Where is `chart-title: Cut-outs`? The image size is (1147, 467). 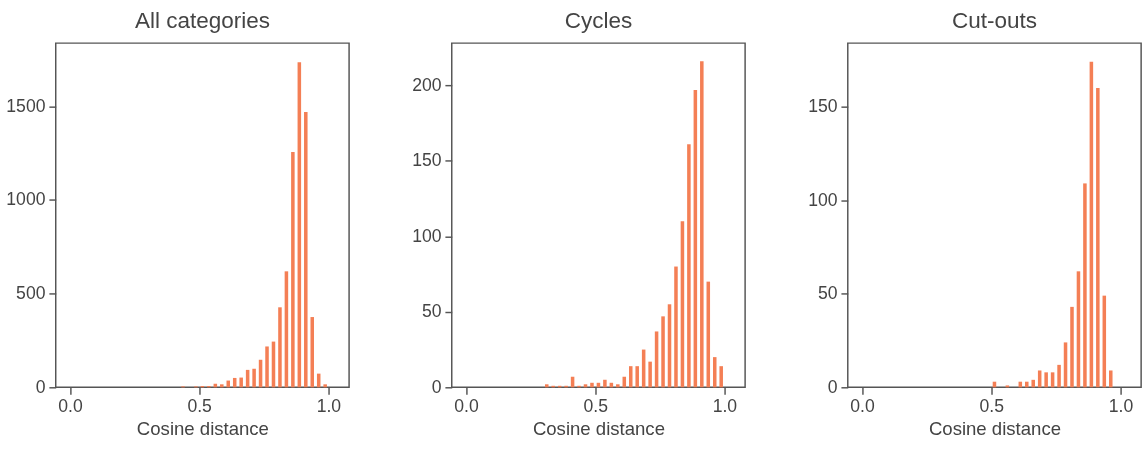
chart-title: Cut-outs is located at coordinates (994, 21).